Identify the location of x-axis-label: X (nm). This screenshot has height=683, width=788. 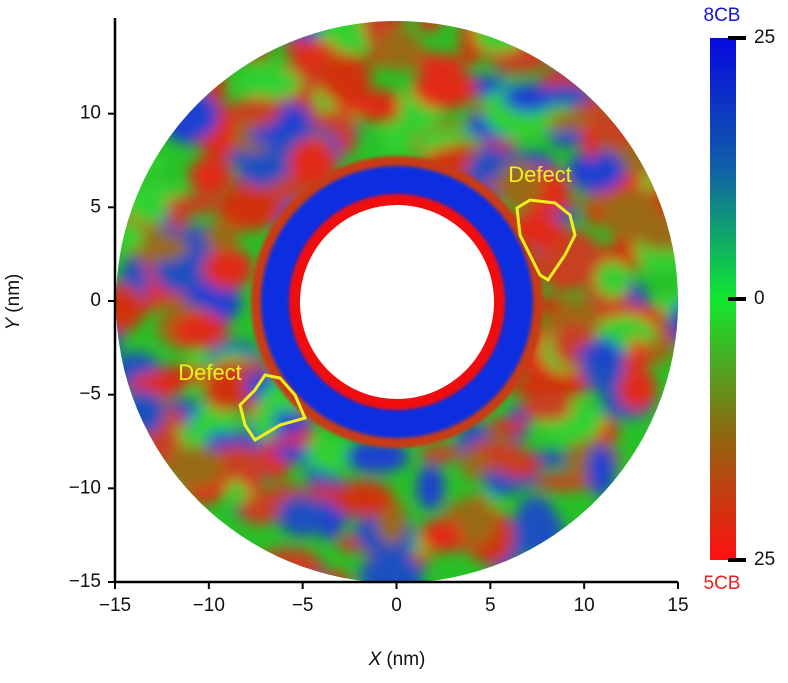
(397, 659).